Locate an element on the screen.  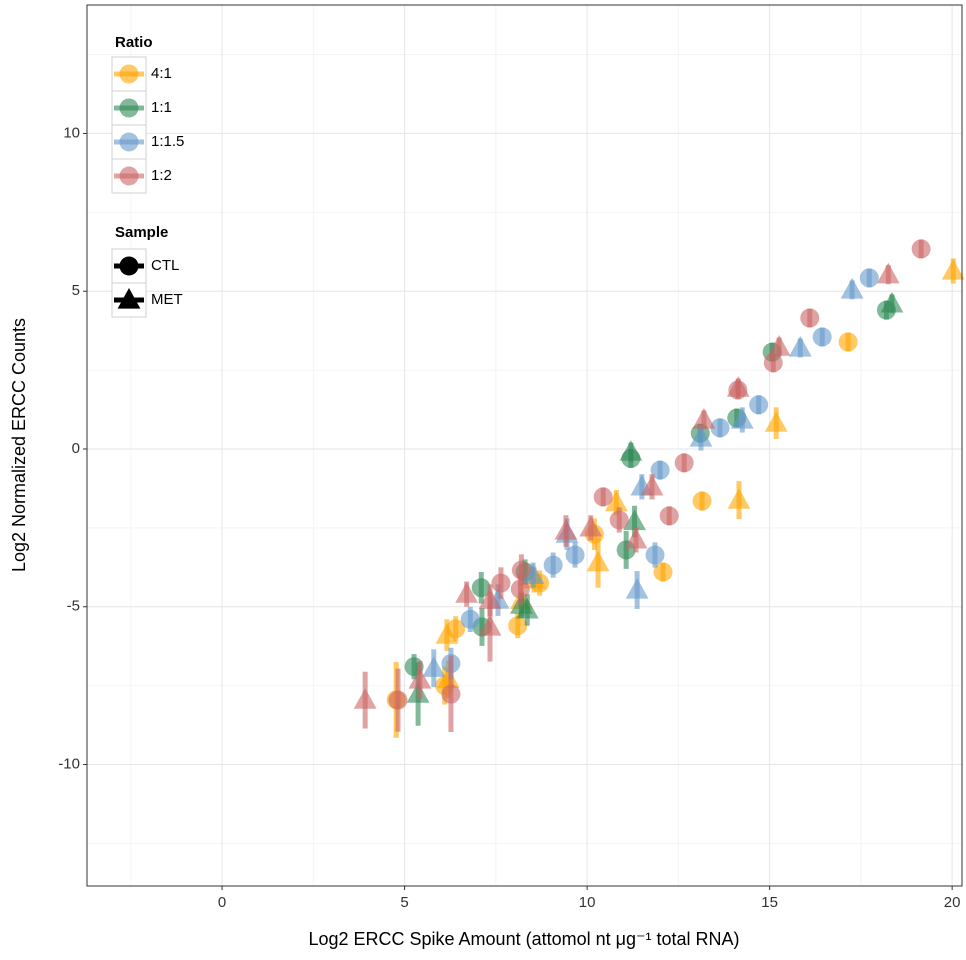
x-tick-label: 20 is located at coordinates (952, 902).